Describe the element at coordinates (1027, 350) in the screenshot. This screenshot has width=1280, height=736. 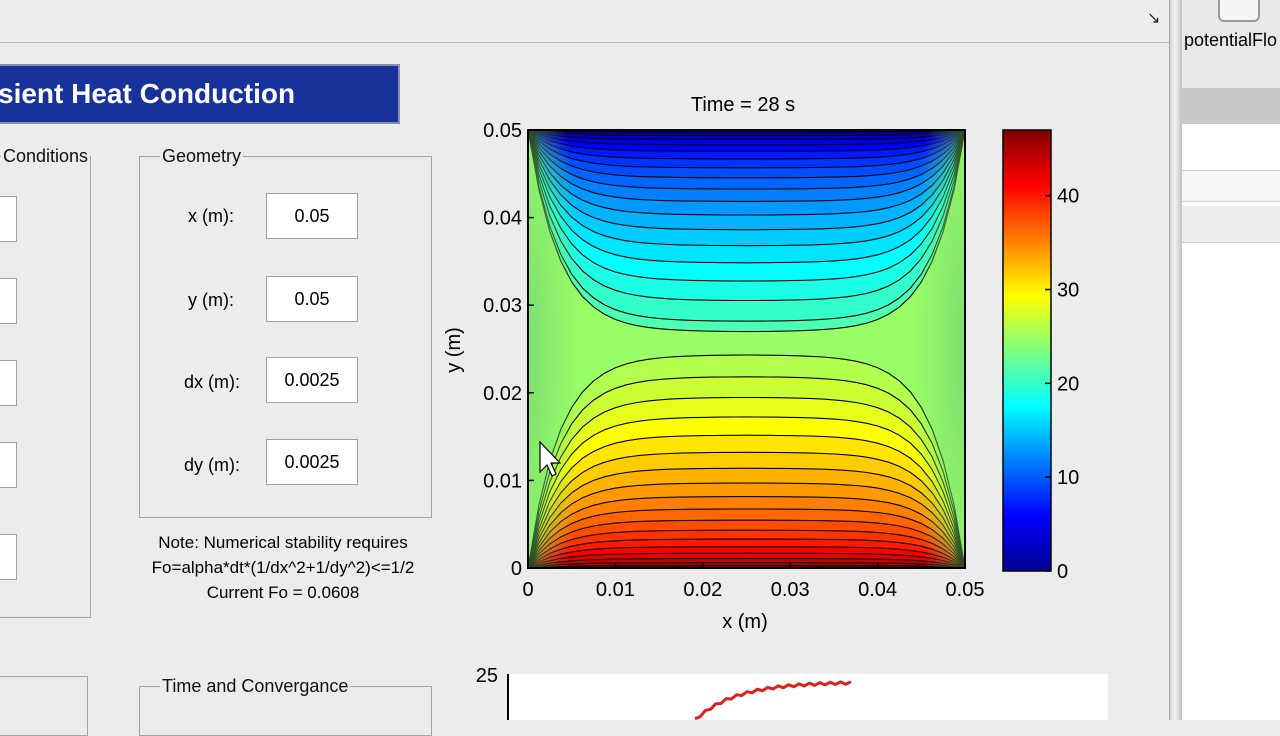
I see `colorbar` at that location.